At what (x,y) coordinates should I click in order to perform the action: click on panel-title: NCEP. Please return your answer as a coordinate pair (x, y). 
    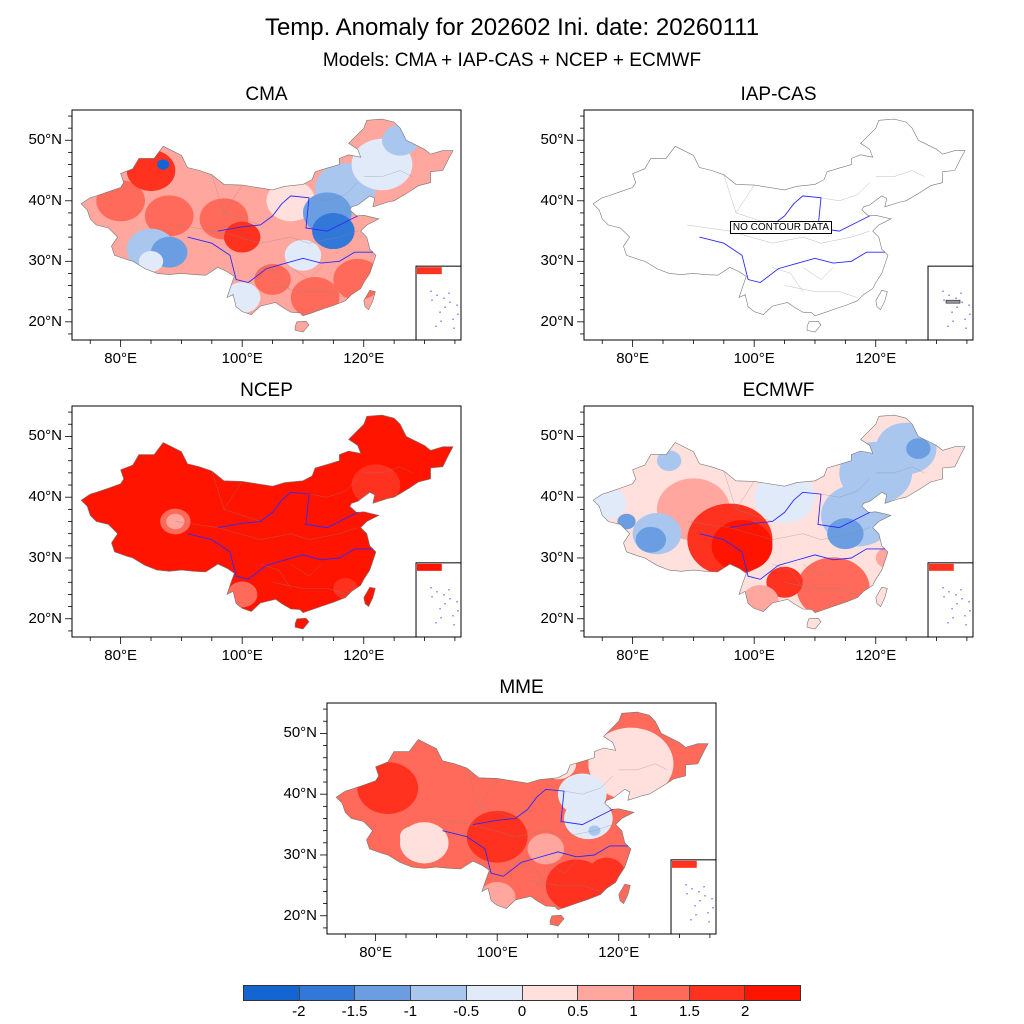
    Looking at the image, I should click on (266, 390).